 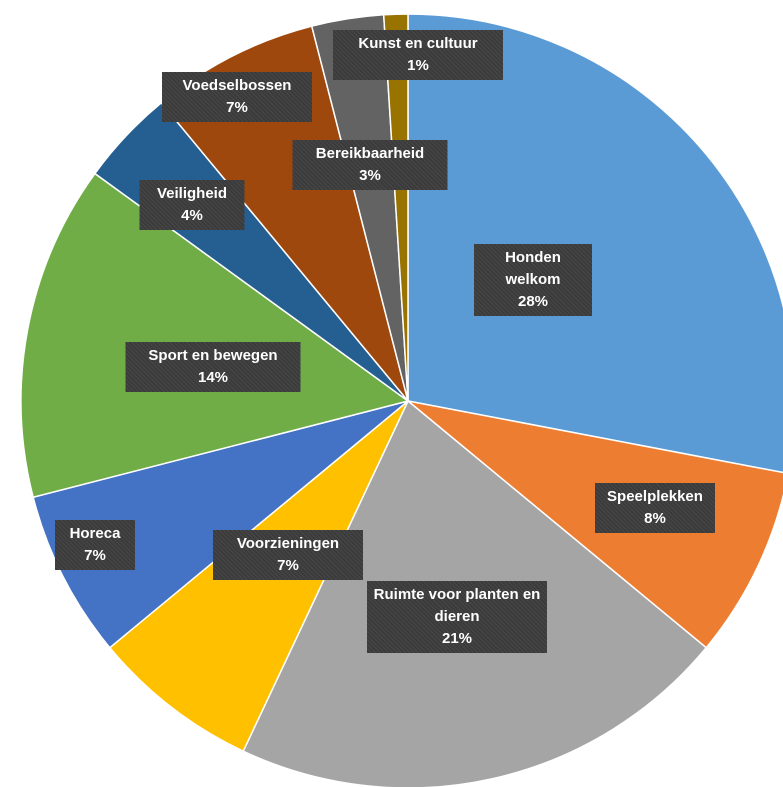 I want to click on category-label: Horeca, so click(x=95, y=533).